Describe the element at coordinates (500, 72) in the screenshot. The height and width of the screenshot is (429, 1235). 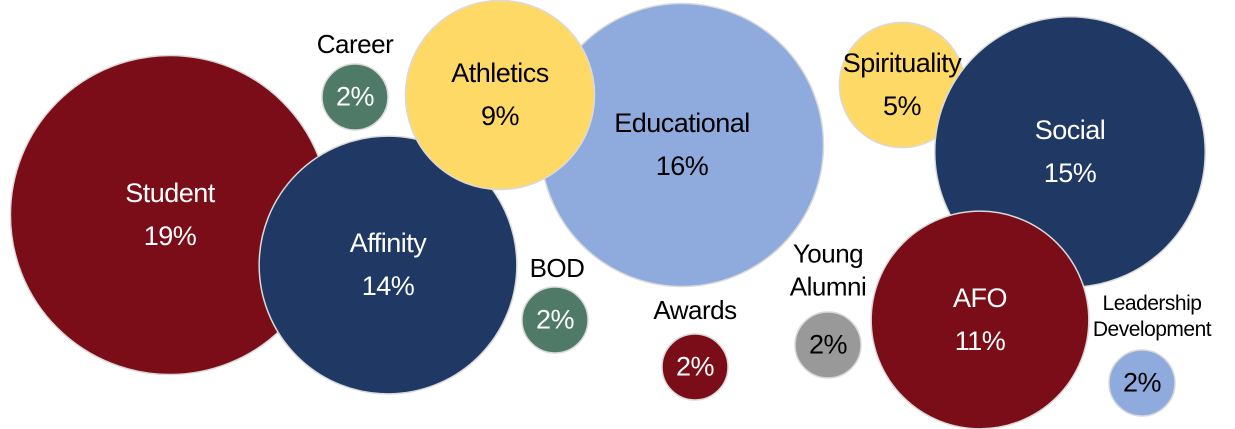
I see `bubble-label: Athletics` at that location.